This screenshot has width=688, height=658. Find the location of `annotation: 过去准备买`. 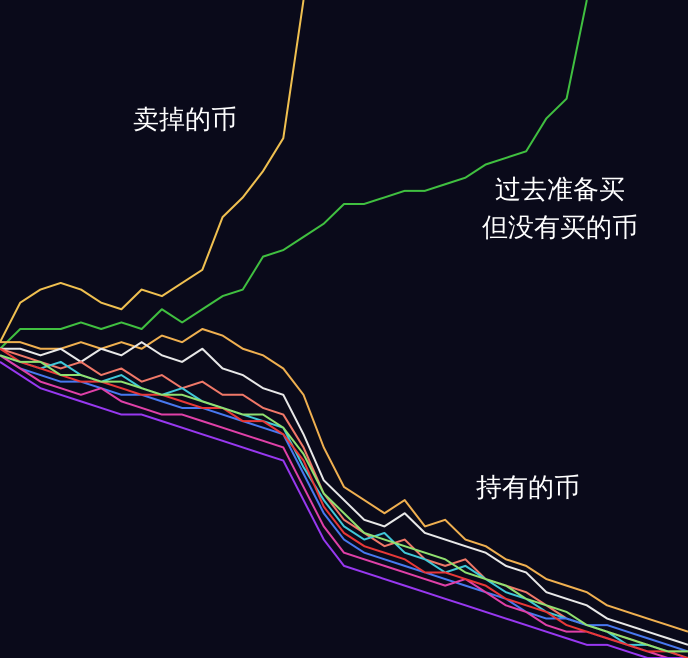

annotation: 过去准备买 is located at coordinates (560, 190).